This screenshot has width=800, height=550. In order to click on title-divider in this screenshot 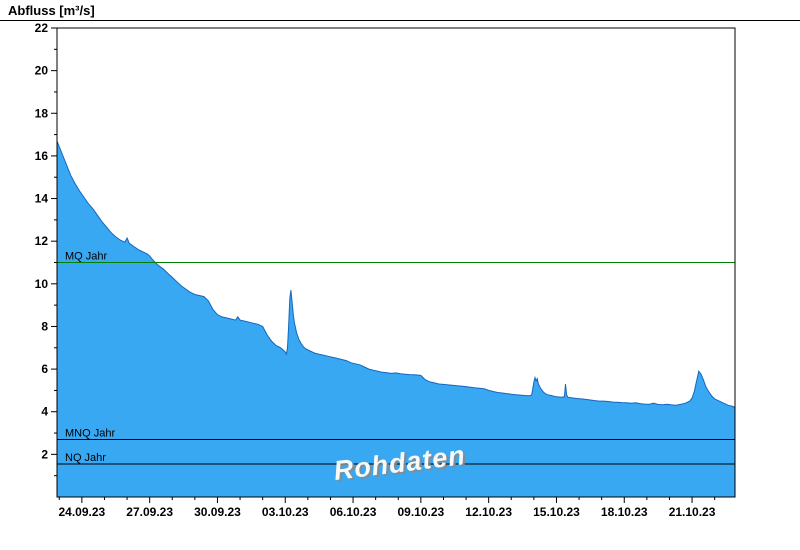, I will do `click(400, 20)`.